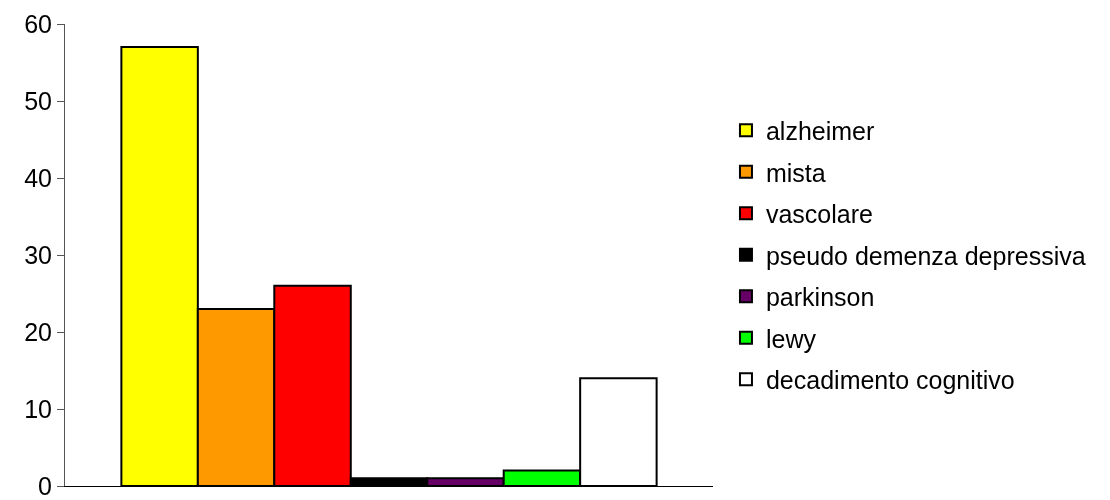 The width and height of the screenshot is (1110, 500). Describe the element at coordinates (38, 100) in the screenshot. I see `y-tick-label: 50` at that location.